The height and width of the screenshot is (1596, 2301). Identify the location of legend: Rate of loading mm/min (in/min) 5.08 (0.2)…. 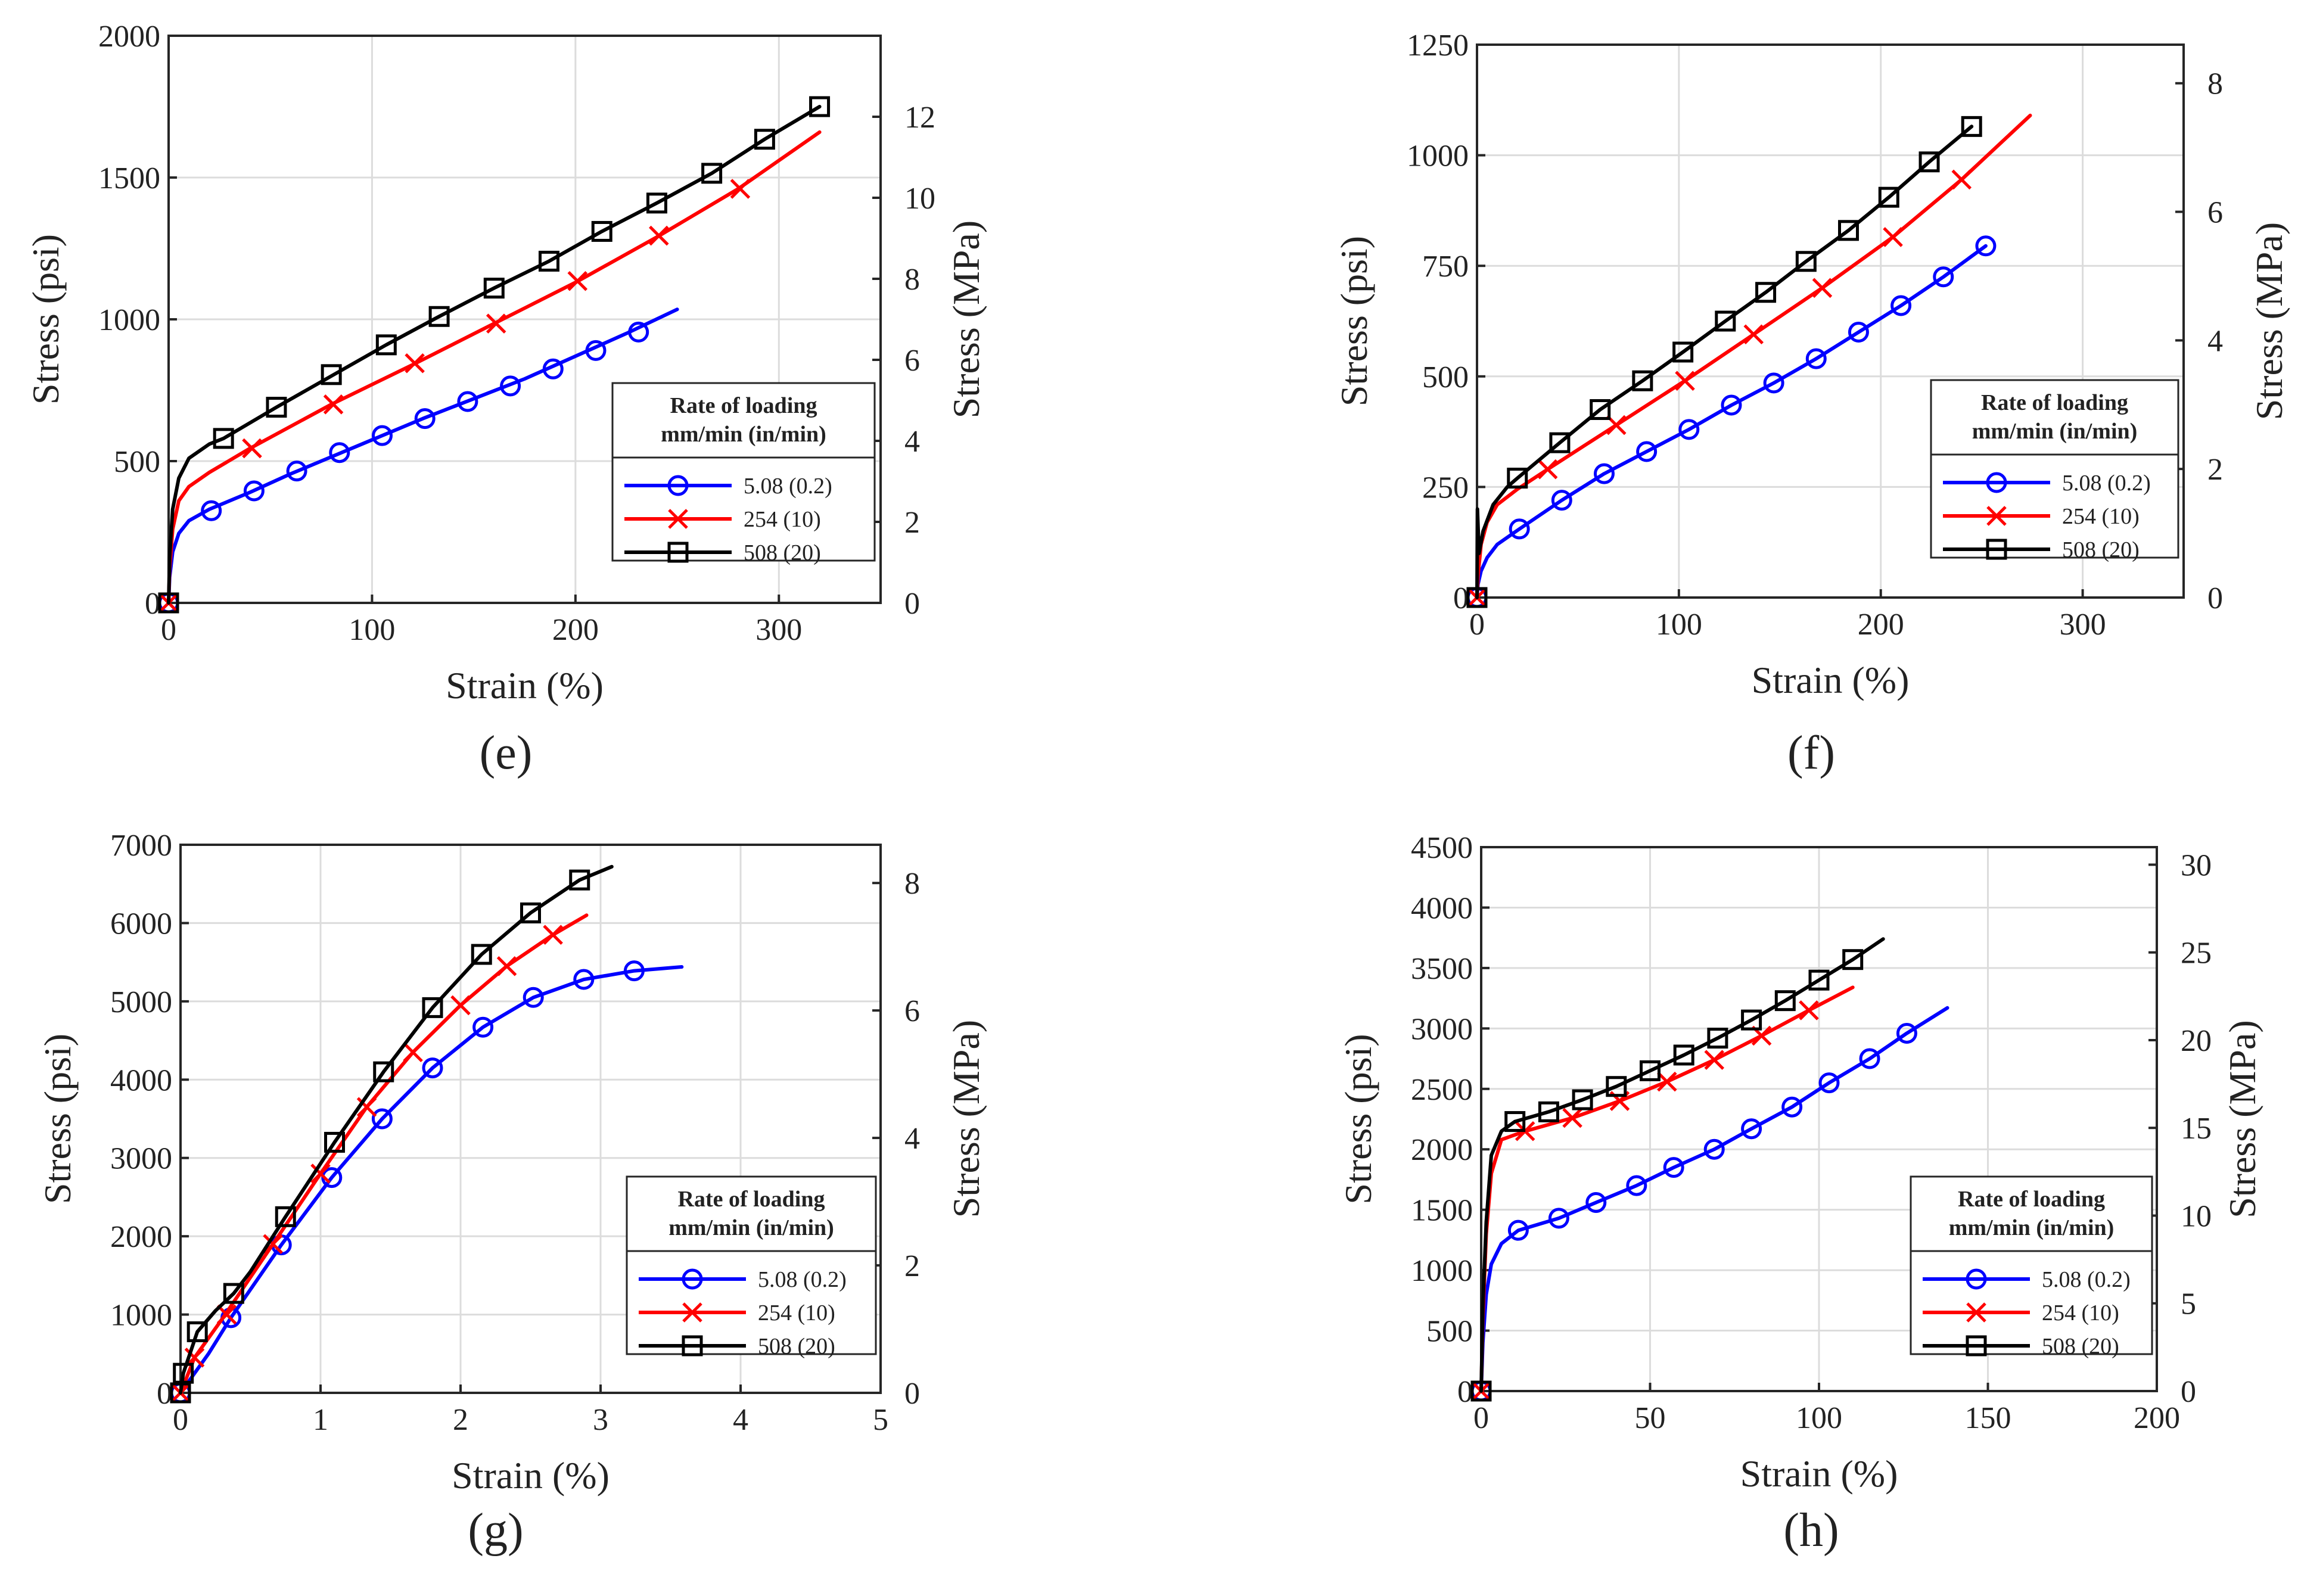
(2031, 1267).